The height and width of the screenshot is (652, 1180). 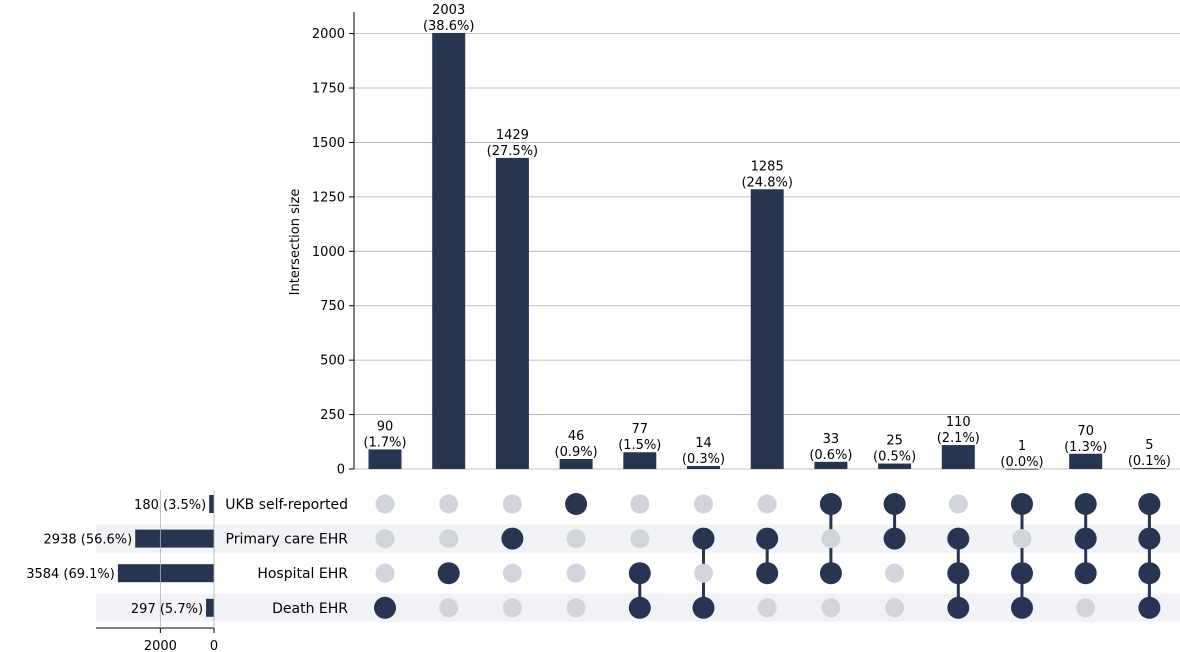 What do you see at coordinates (167, 609) in the screenshot?
I see `set-size-label: 297 (5.7%)` at bounding box center [167, 609].